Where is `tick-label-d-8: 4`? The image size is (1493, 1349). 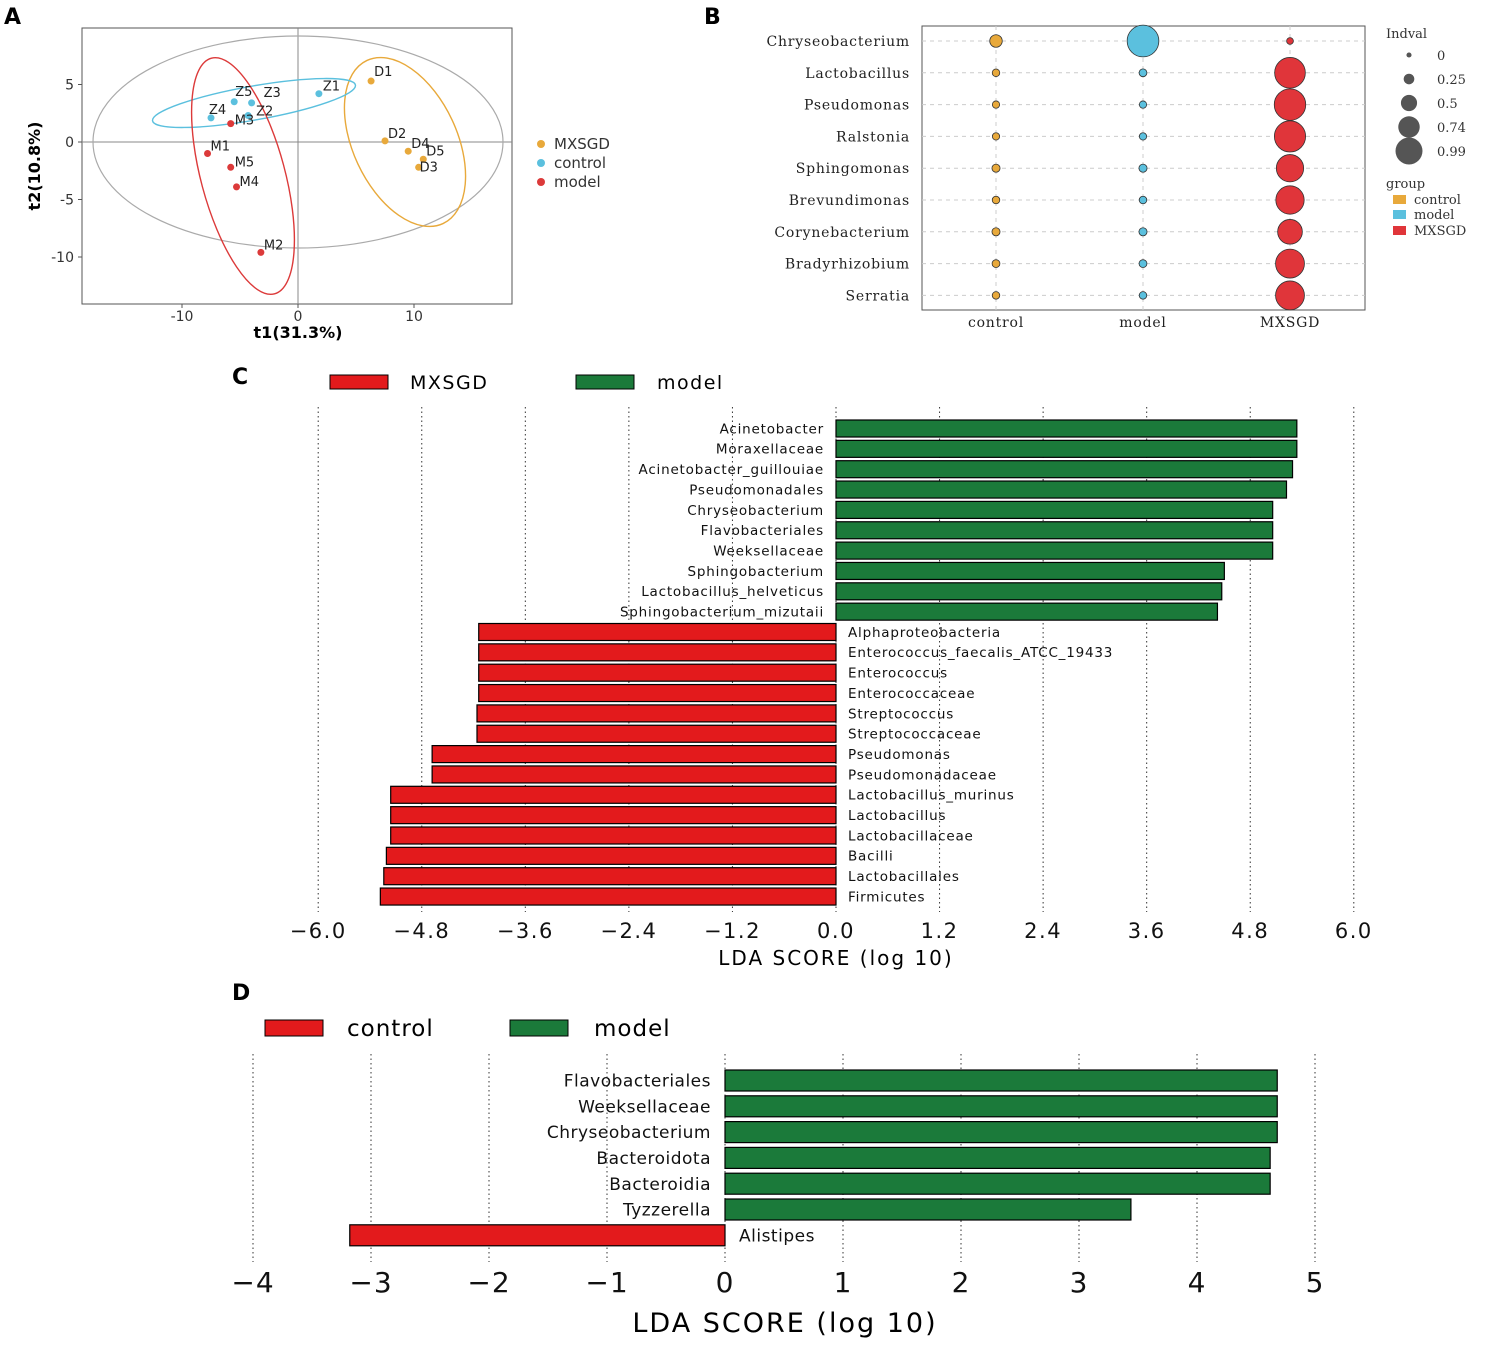 tick-label-d-8: 4 is located at coordinates (1197, 1282).